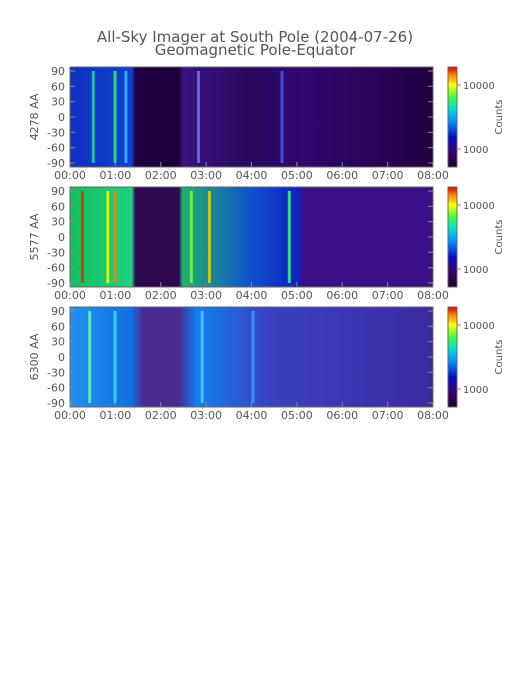  I want to click on y-axis-label: 4278 AA, so click(34, 116).